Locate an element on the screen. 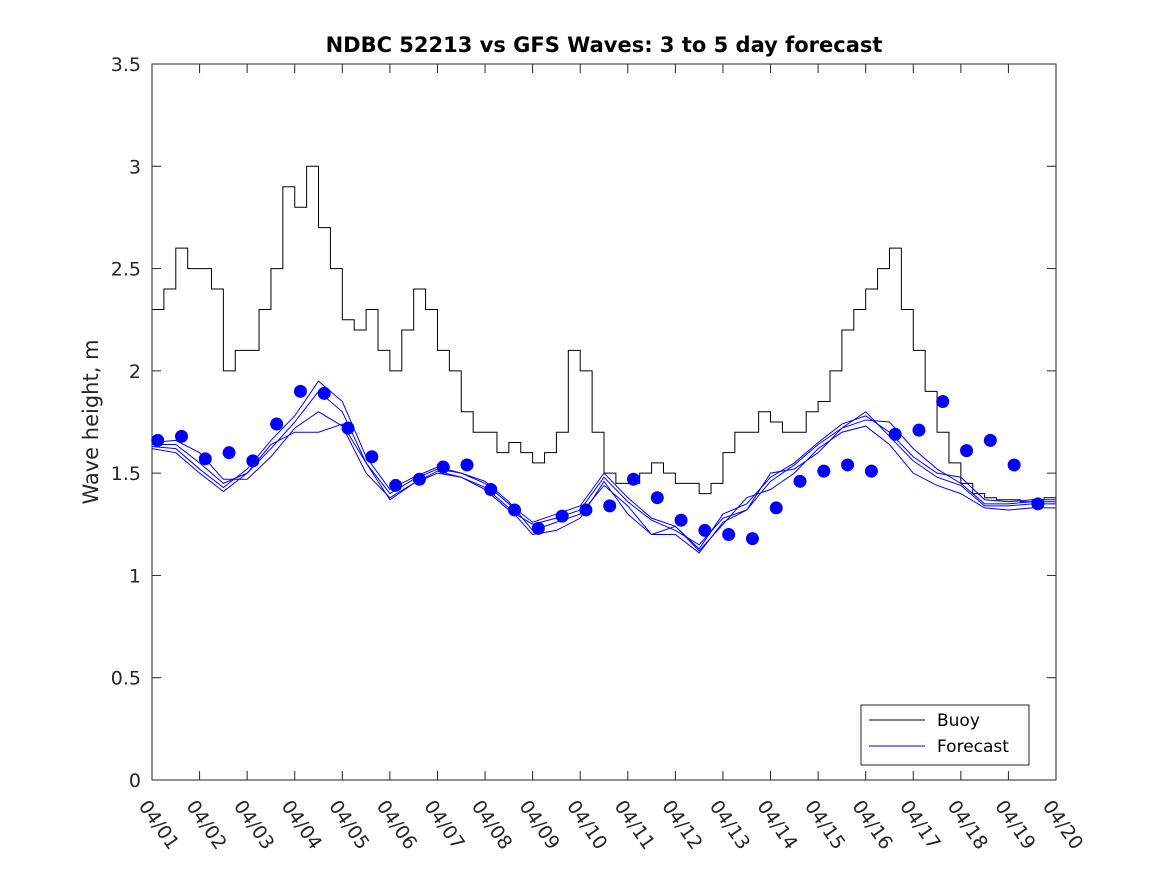 This screenshot has width=1167, height=875. x-tick-label: 04/02 is located at coordinates (205, 824).